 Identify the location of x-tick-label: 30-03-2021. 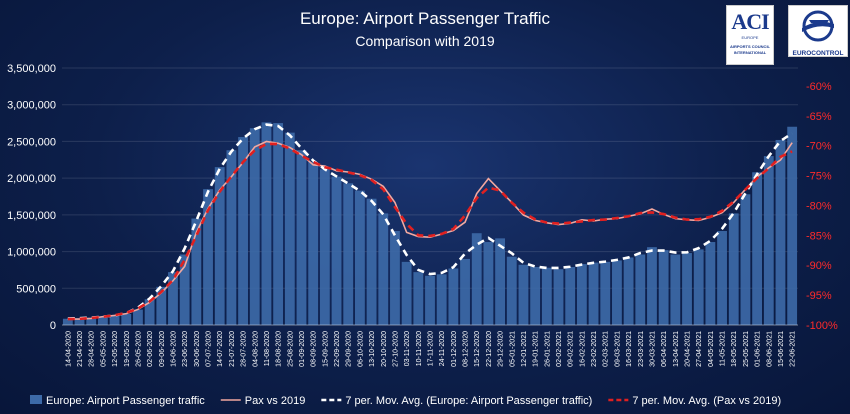
(652, 349).